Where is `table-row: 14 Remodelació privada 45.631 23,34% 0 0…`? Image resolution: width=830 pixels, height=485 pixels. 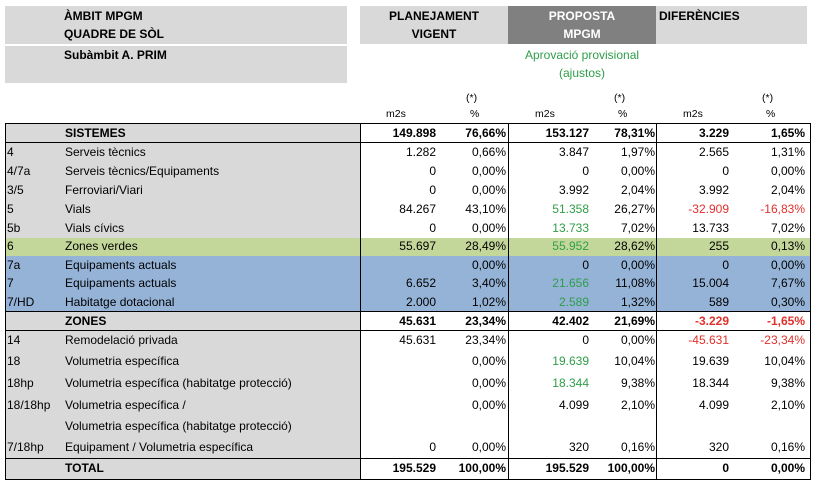
table-row: 14 Remodelació privada 45.631 23,34% 0 0… is located at coordinates (408, 340).